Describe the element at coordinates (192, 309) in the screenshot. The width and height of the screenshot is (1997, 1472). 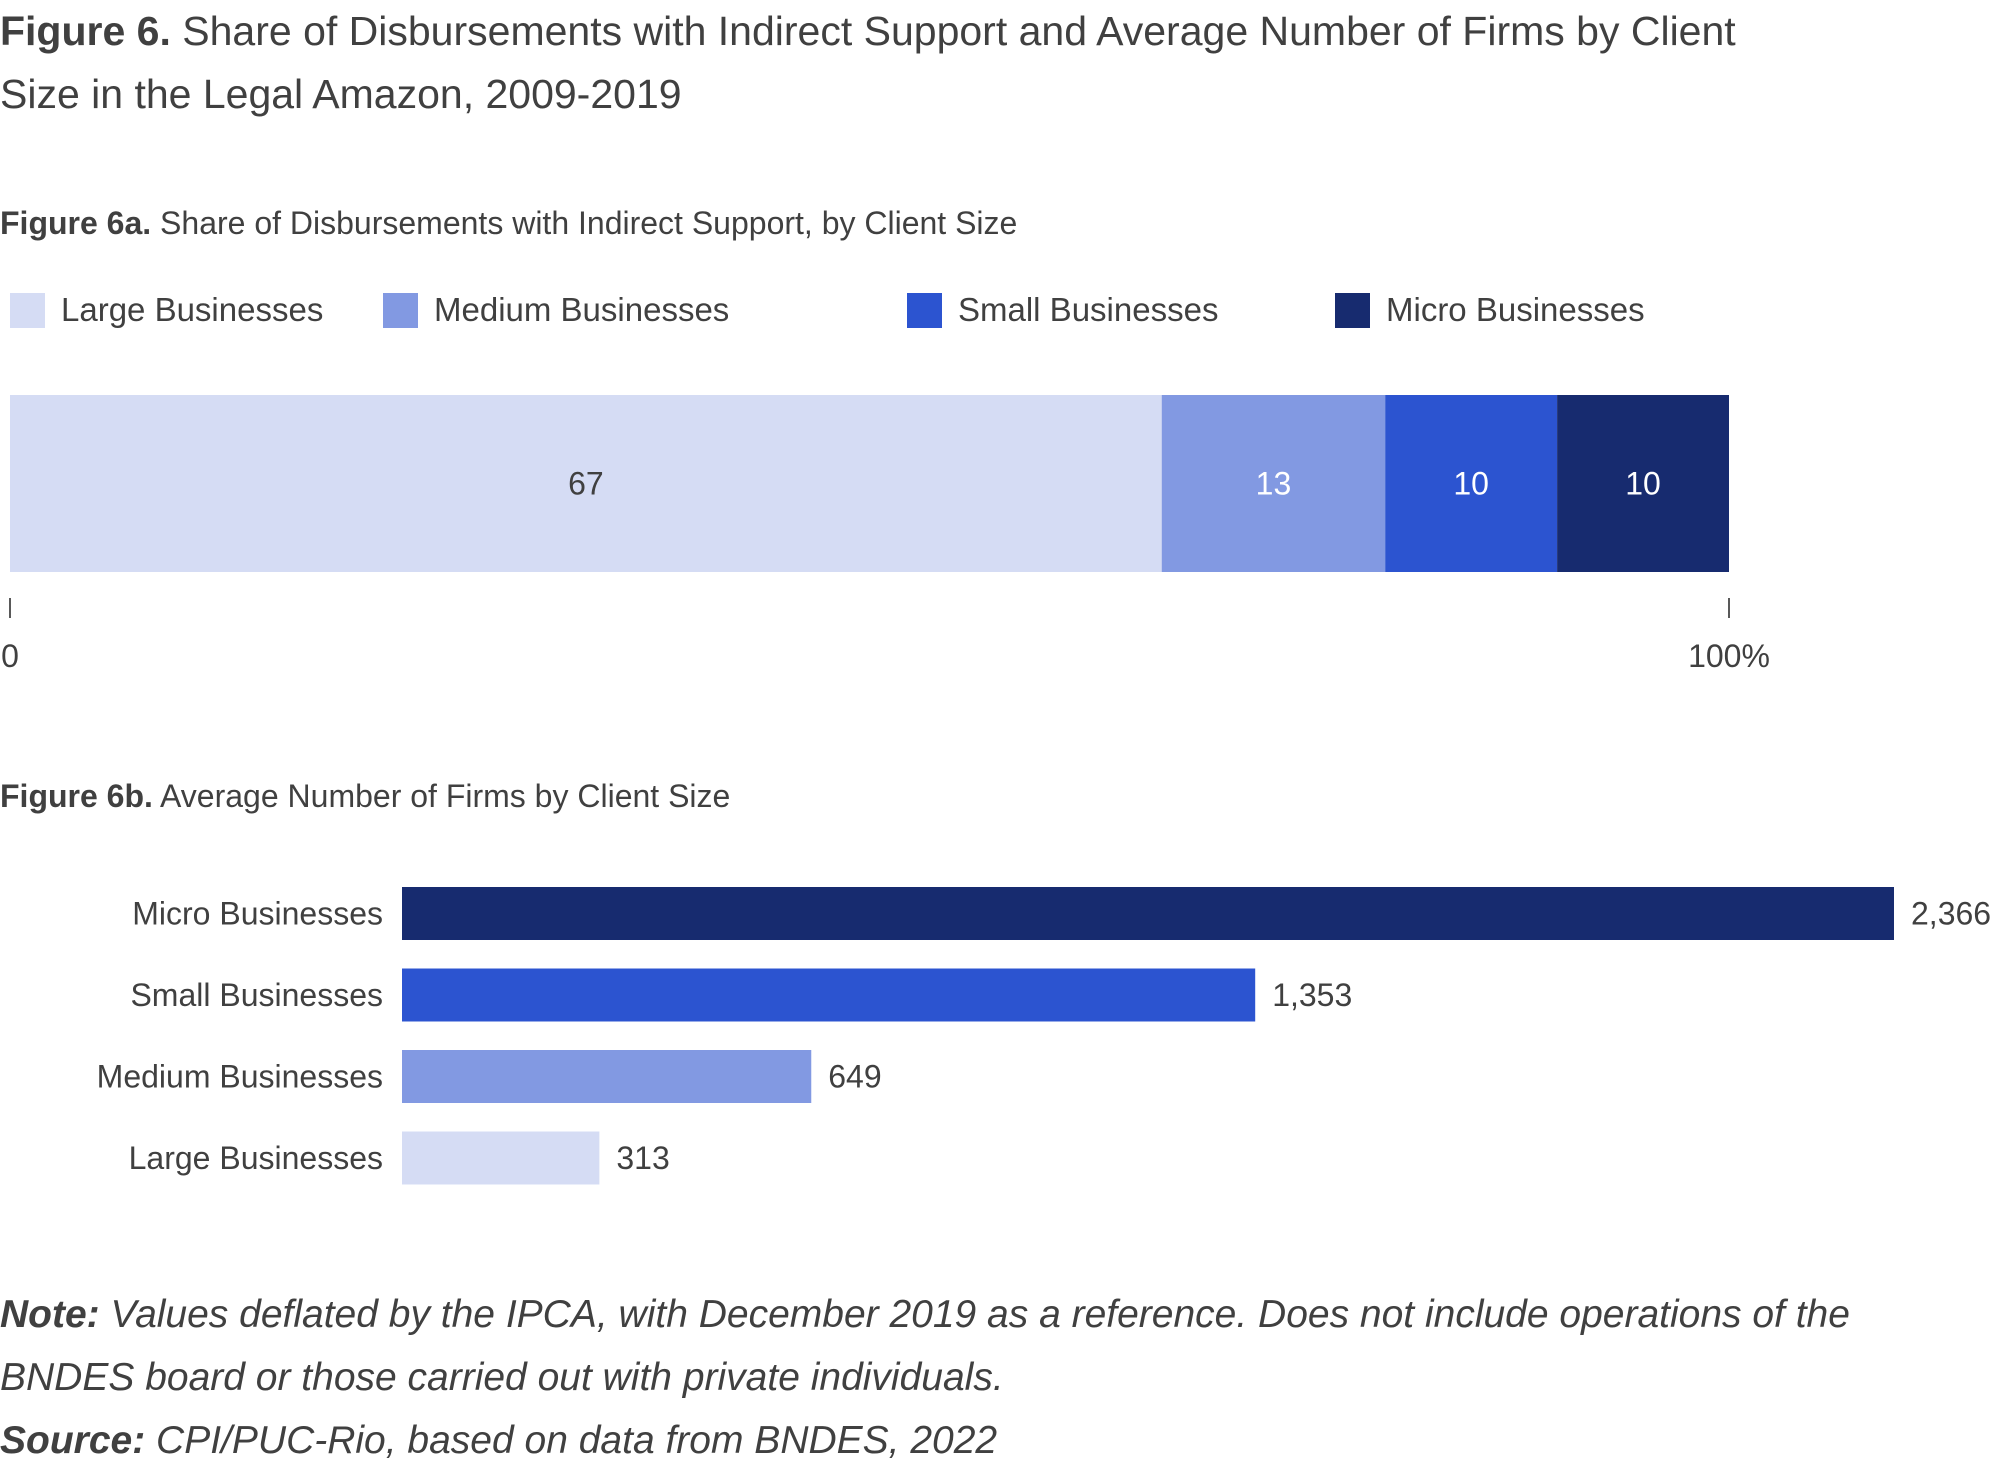
I see `legend-label-large: Large Businesses` at that location.